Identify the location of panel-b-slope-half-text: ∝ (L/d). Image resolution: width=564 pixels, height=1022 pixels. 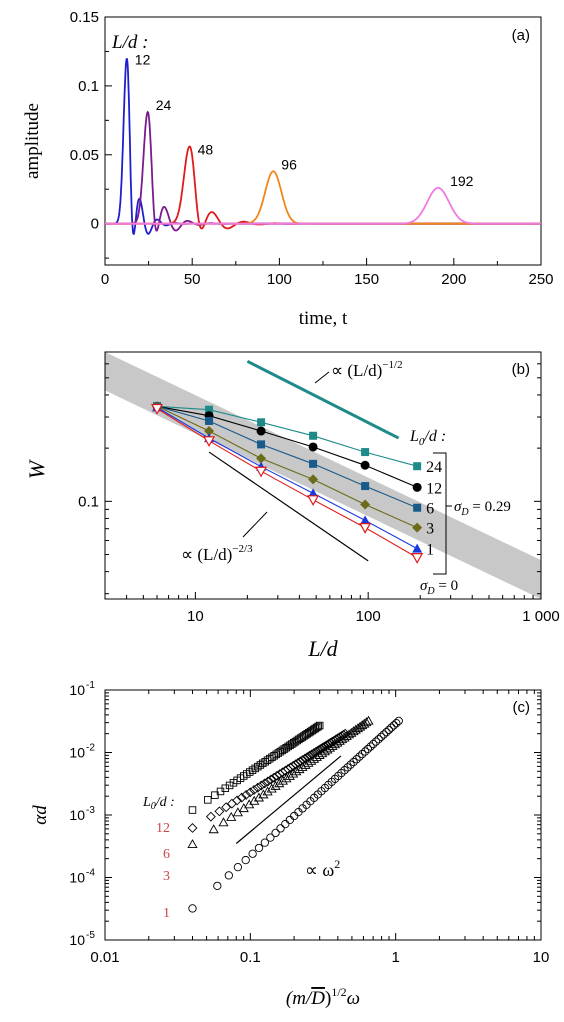
(356, 370).